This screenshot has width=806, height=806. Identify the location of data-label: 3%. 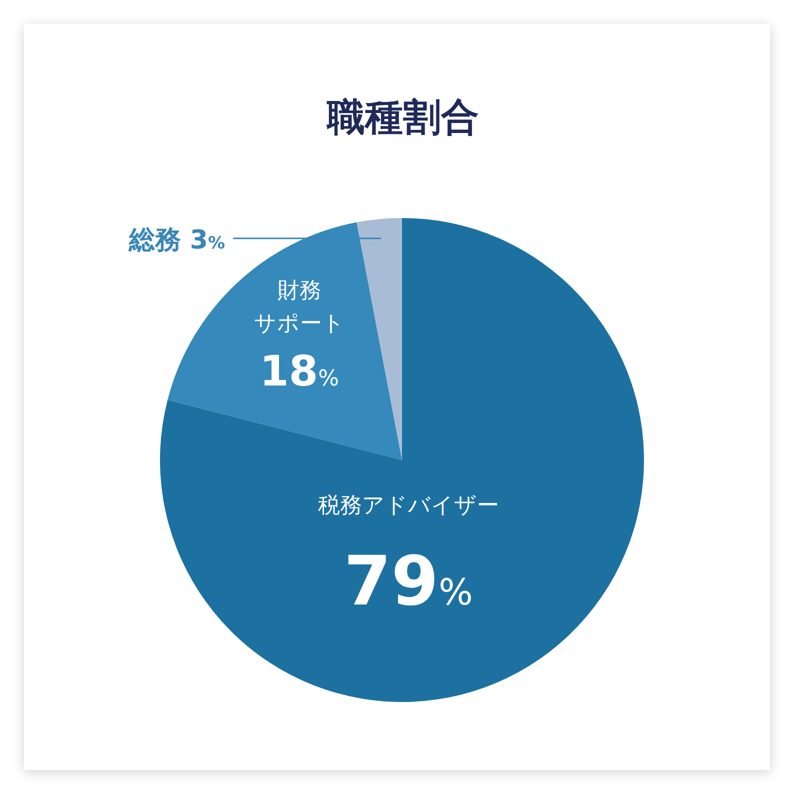
(208, 240).